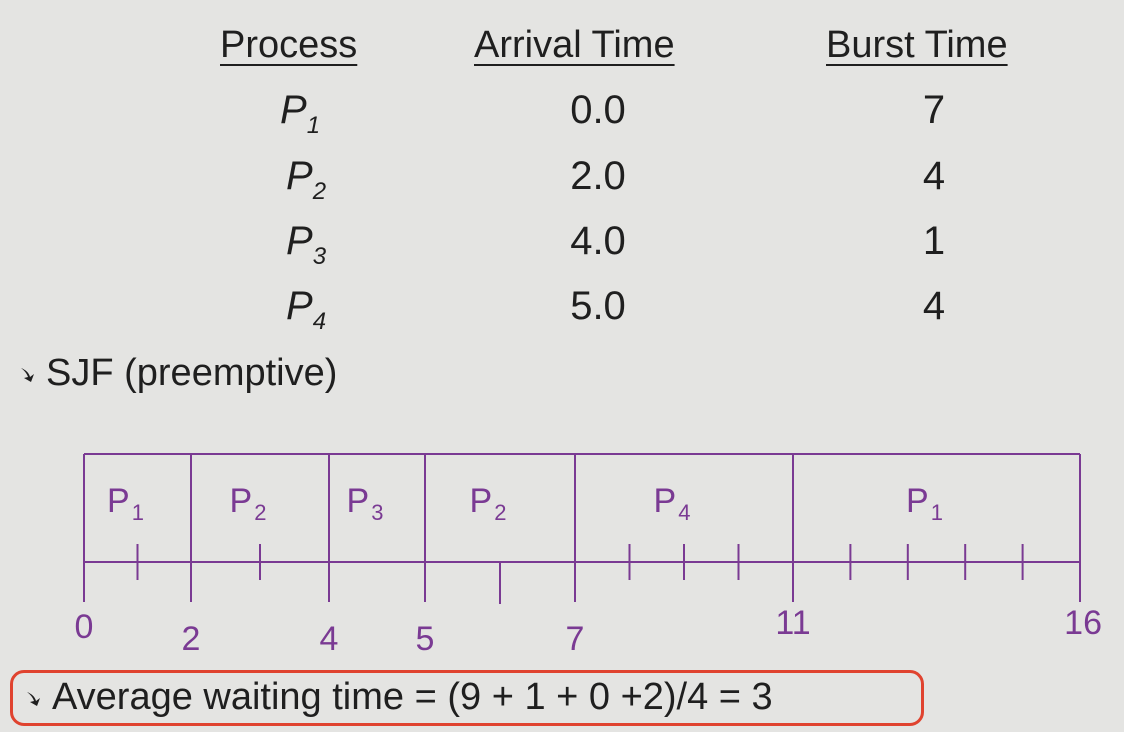  I want to click on sjf-label: SJF (preemptive), so click(192, 373).